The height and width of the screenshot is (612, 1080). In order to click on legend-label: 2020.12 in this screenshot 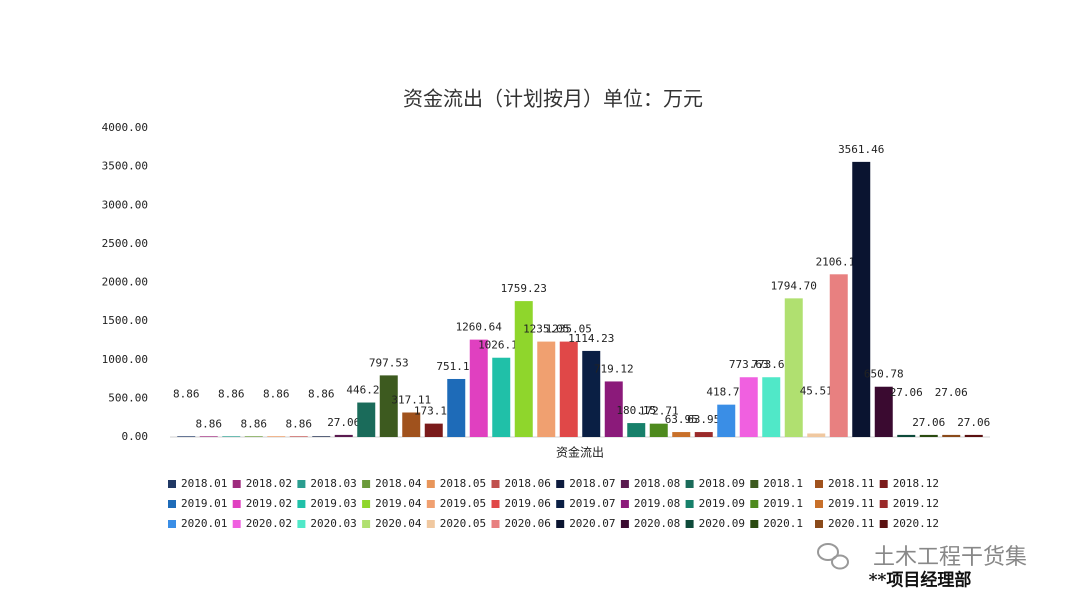, I will do `click(916, 523)`.